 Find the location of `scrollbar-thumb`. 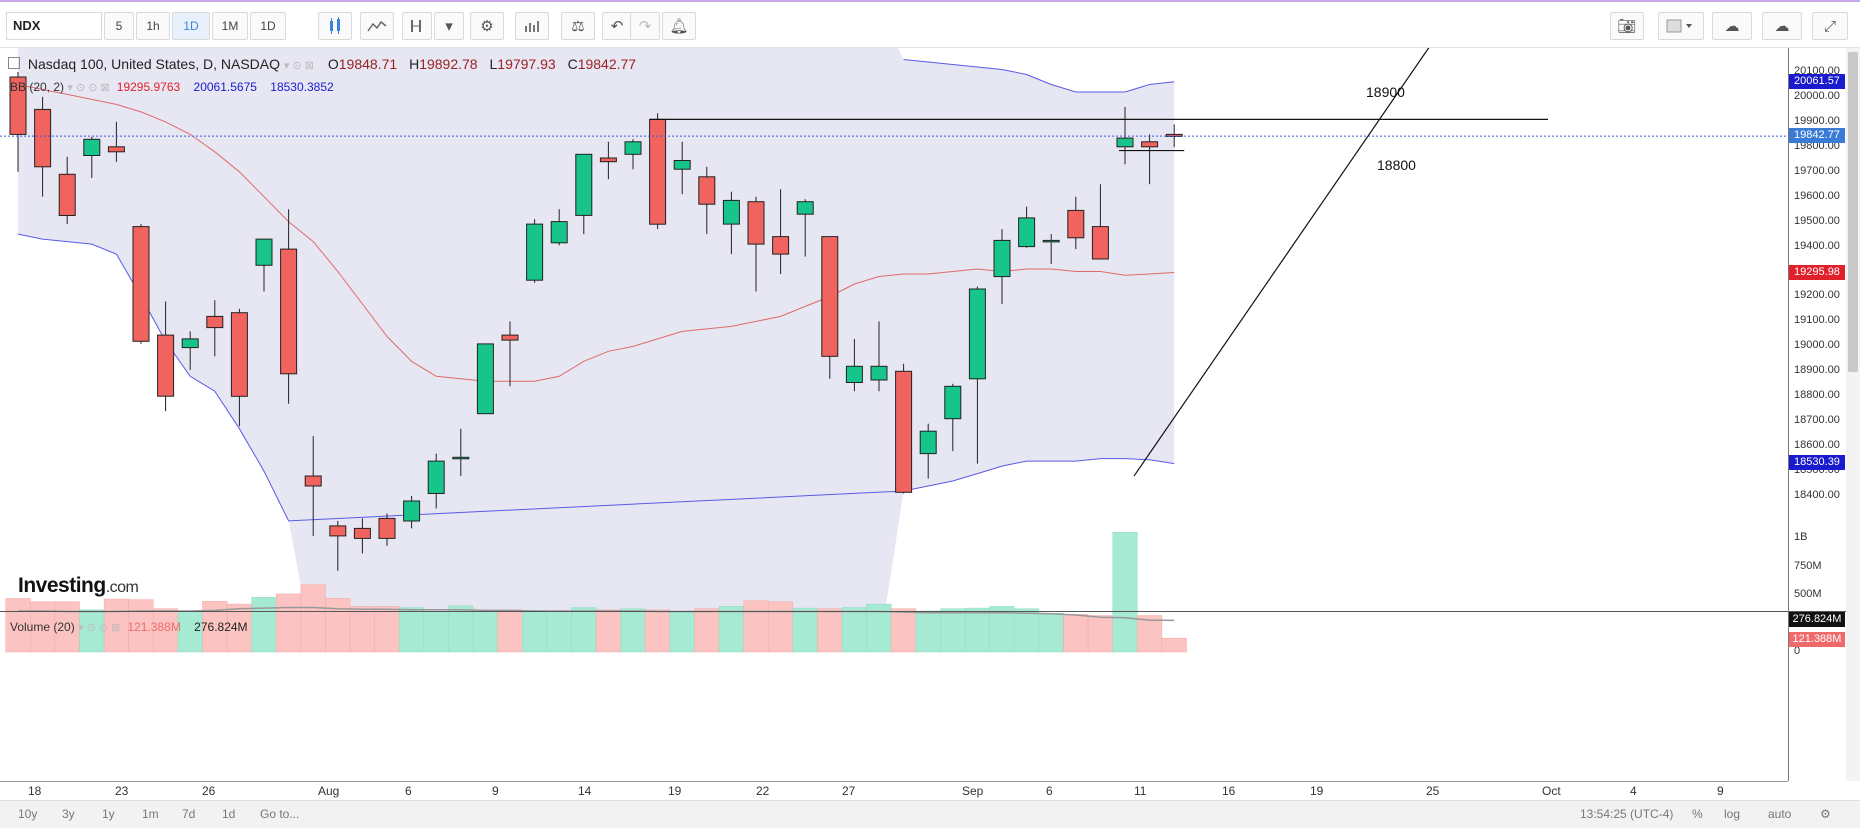

scrollbar-thumb is located at coordinates (1853, 212).